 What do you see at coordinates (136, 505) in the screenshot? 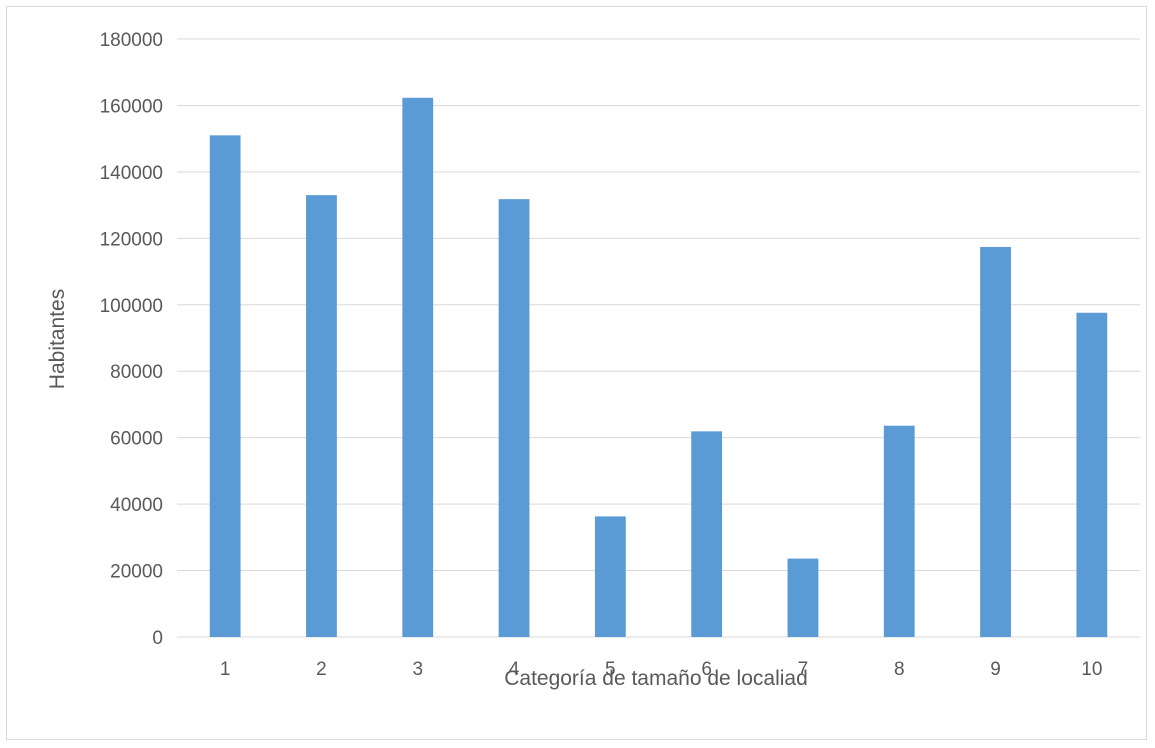
I see `y-tick-label: 40000` at bounding box center [136, 505].